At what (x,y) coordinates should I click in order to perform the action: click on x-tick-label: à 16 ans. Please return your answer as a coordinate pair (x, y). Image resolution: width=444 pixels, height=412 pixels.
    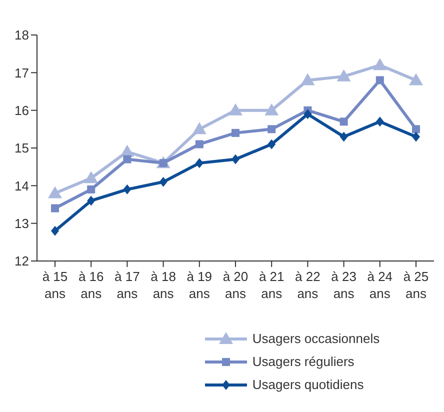
    Looking at the image, I should click on (91, 285).